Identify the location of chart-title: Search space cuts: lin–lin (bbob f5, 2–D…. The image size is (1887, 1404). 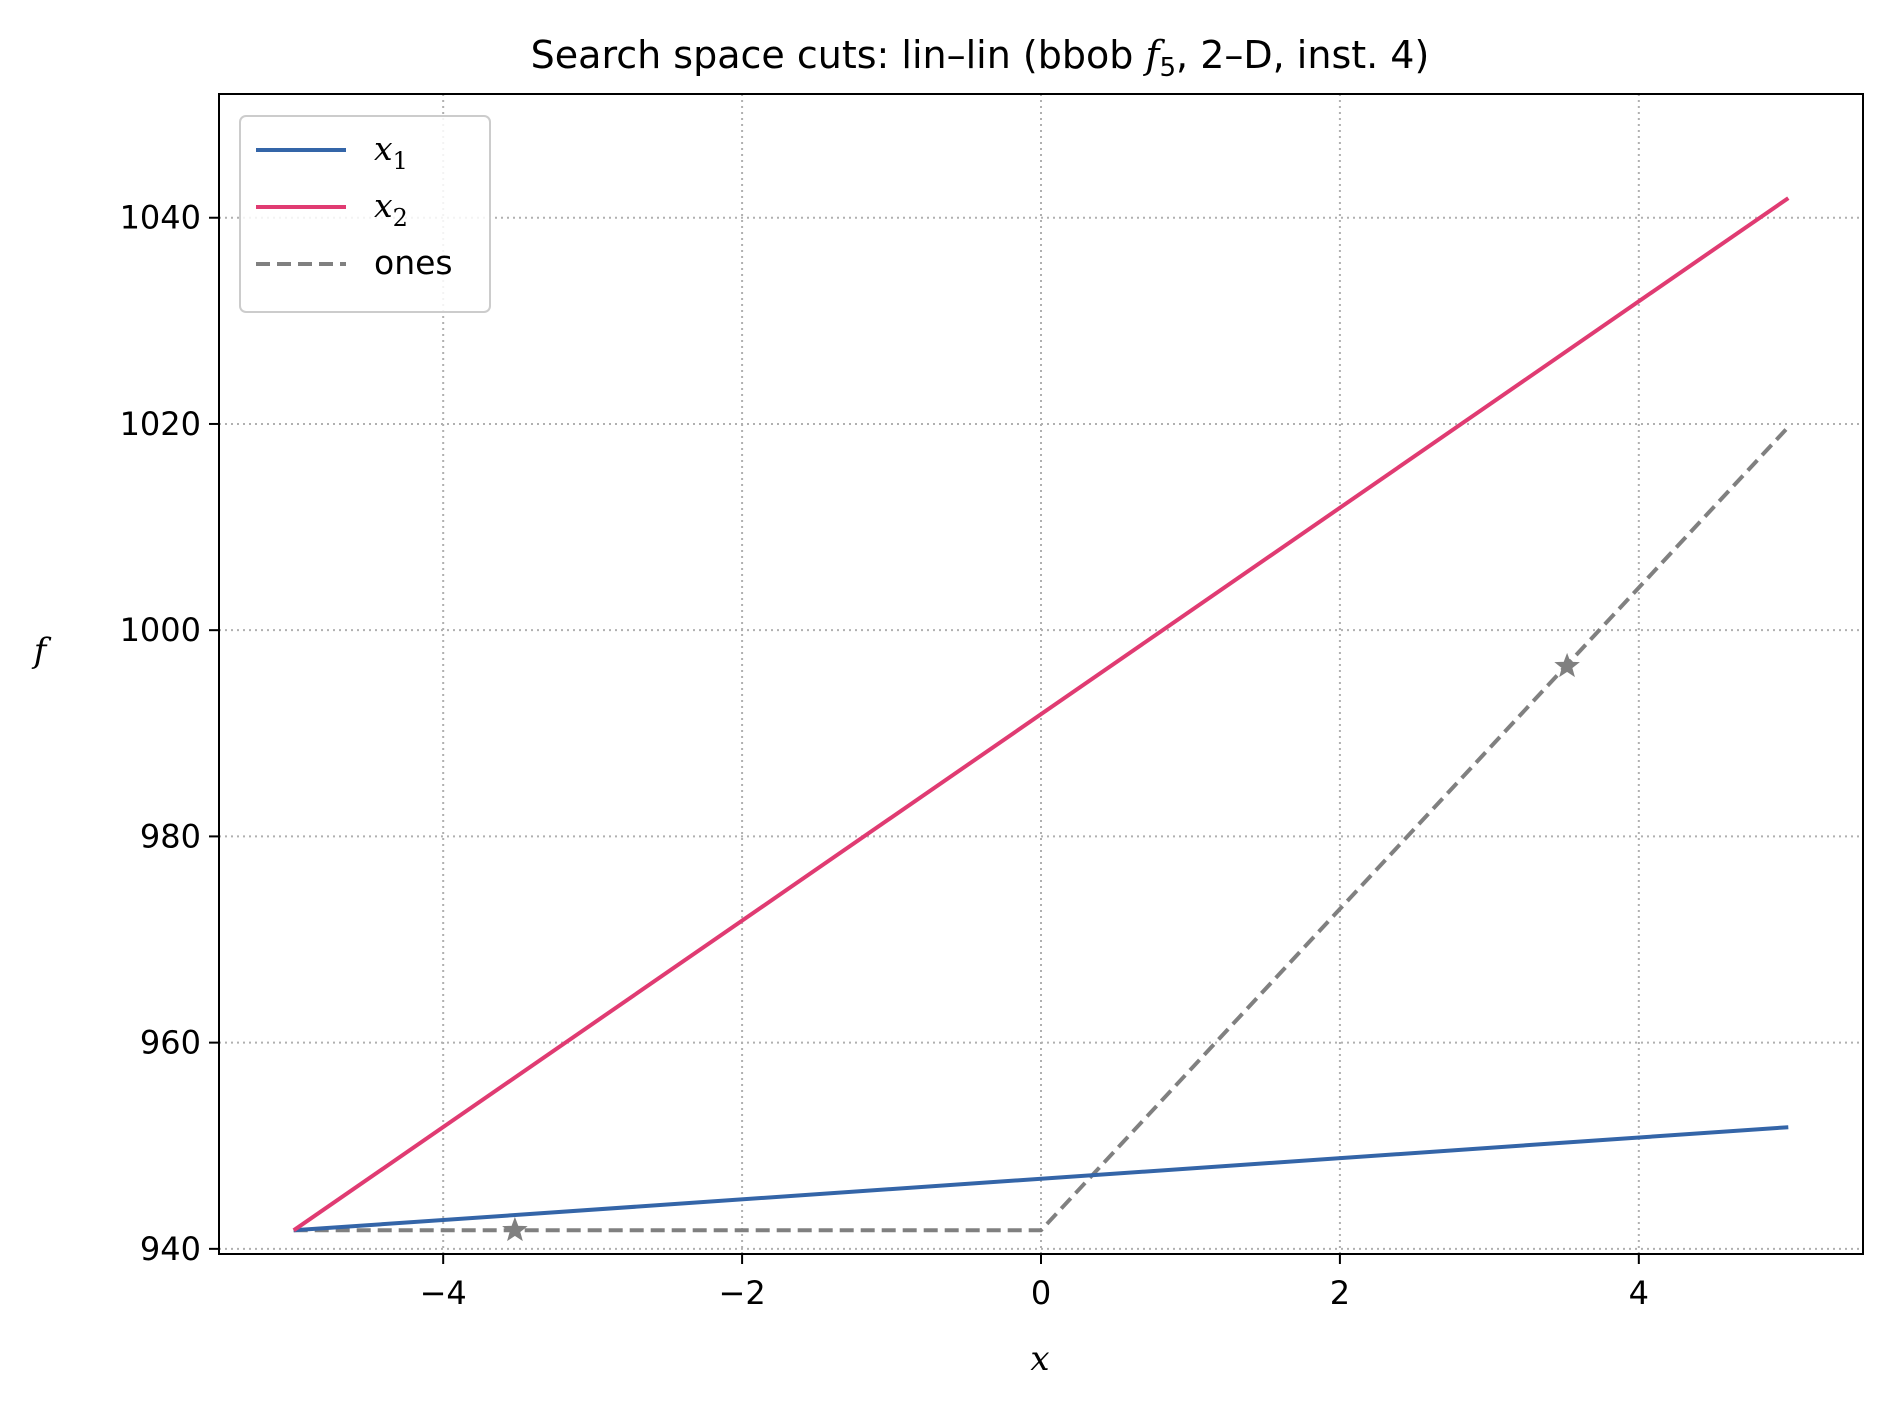
(980, 58).